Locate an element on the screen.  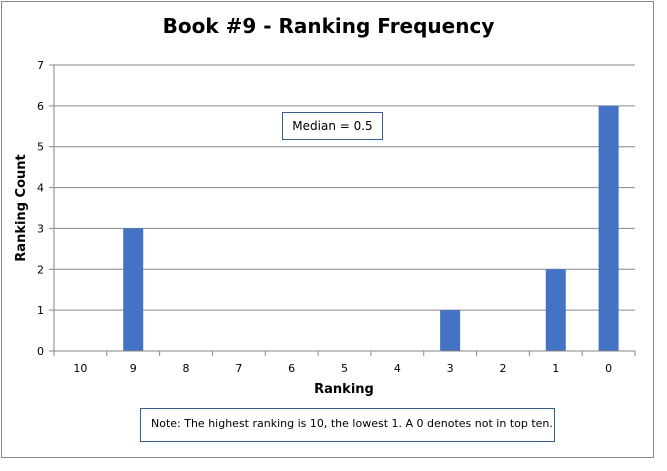
y-tick-label: 0 is located at coordinates (40, 351).